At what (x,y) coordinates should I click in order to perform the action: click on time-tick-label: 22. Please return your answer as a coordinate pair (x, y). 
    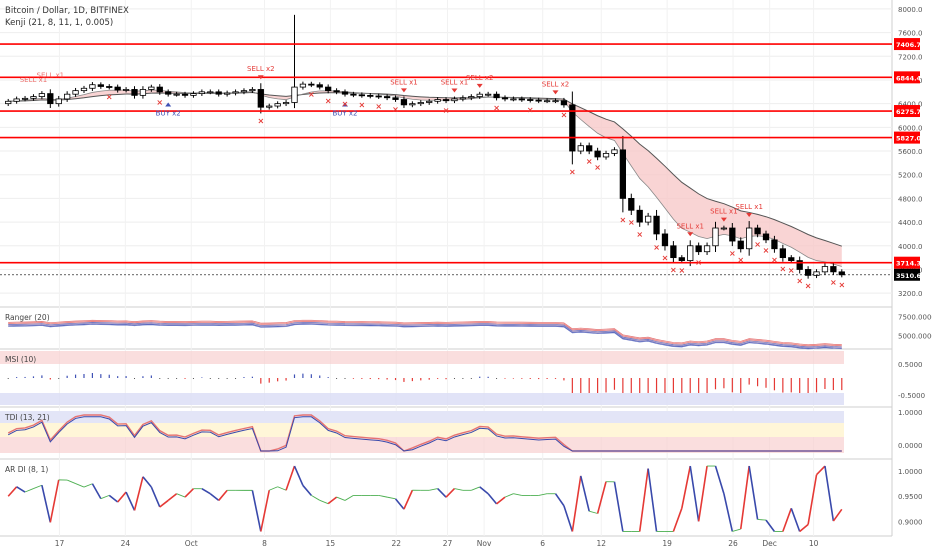
    Looking at the image, I should click on (396, 543).